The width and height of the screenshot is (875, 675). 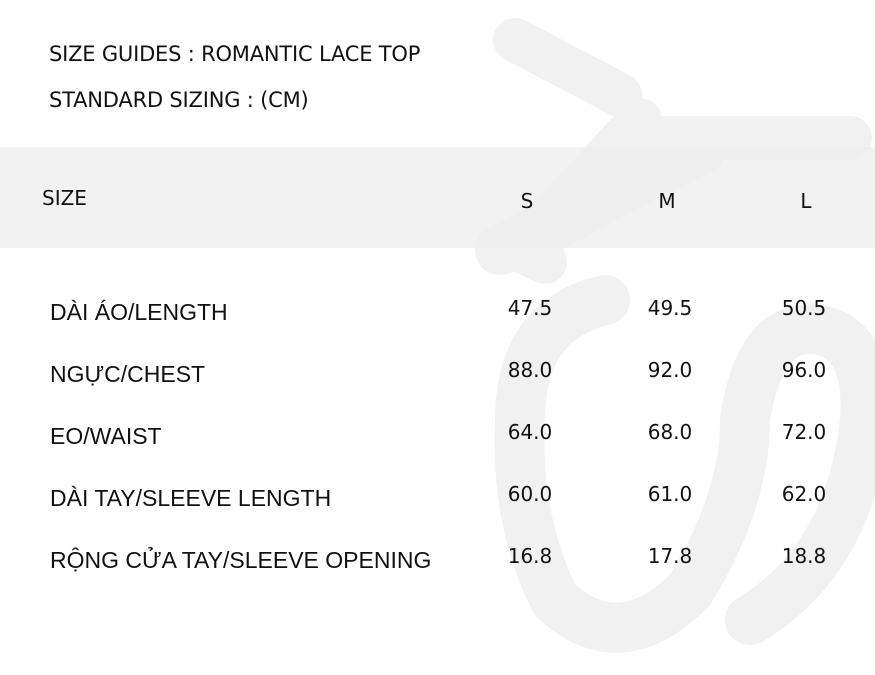 What do you see at coordinates (106, 436) in the screenshot?
I see `row-label: EO/WAIST` at bounding box center [106, 436].